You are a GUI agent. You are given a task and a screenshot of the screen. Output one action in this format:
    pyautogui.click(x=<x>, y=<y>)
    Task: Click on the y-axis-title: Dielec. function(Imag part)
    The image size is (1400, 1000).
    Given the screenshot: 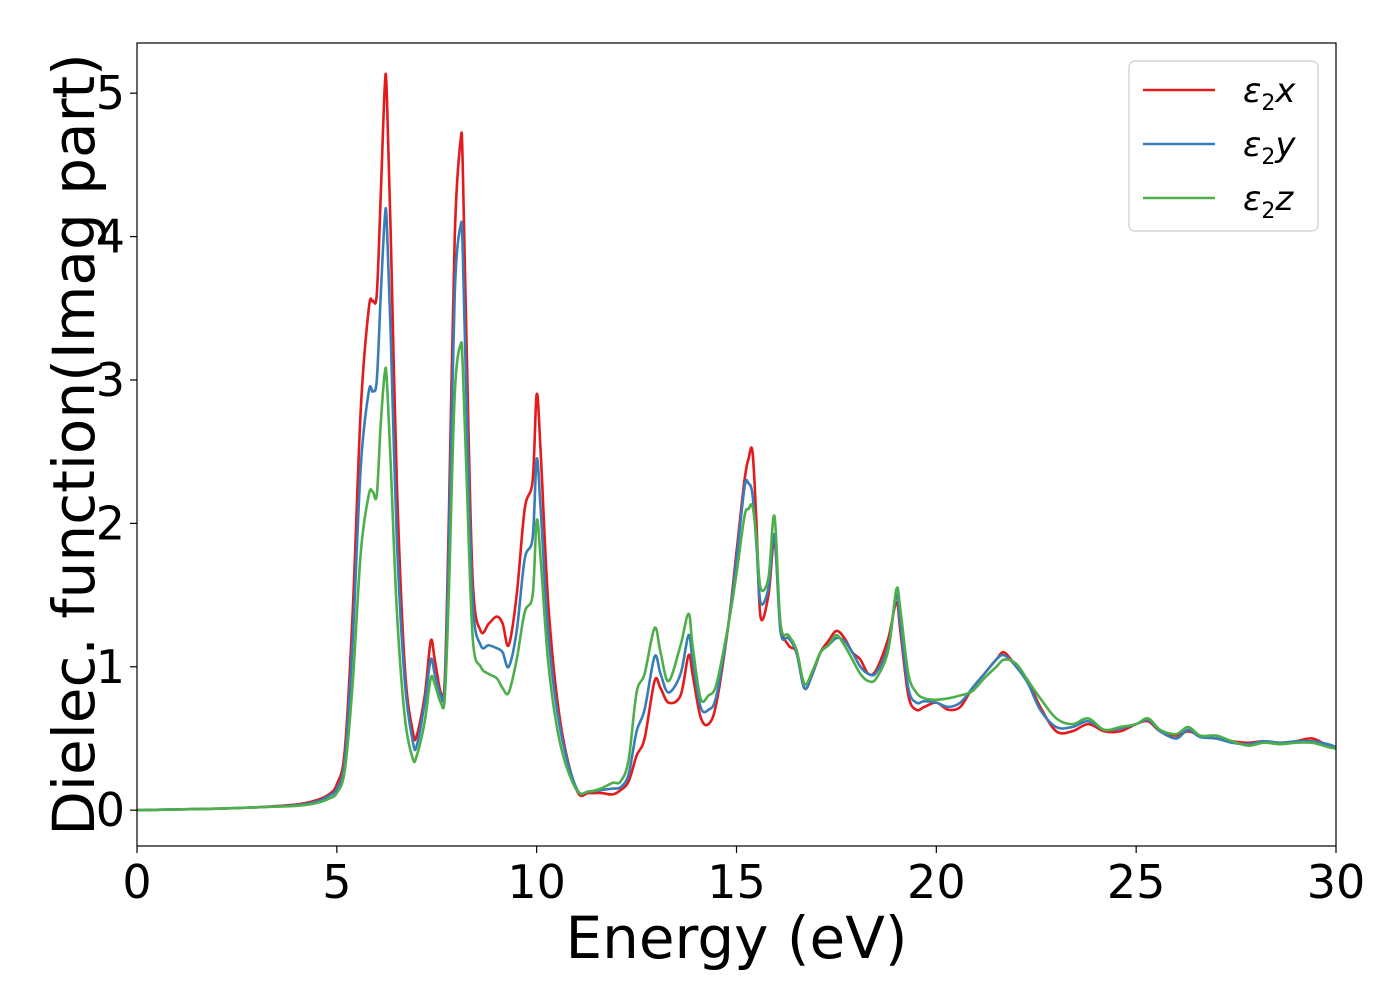 What is the action you would take?
    pyautogui.click(x=74, y=444)
    